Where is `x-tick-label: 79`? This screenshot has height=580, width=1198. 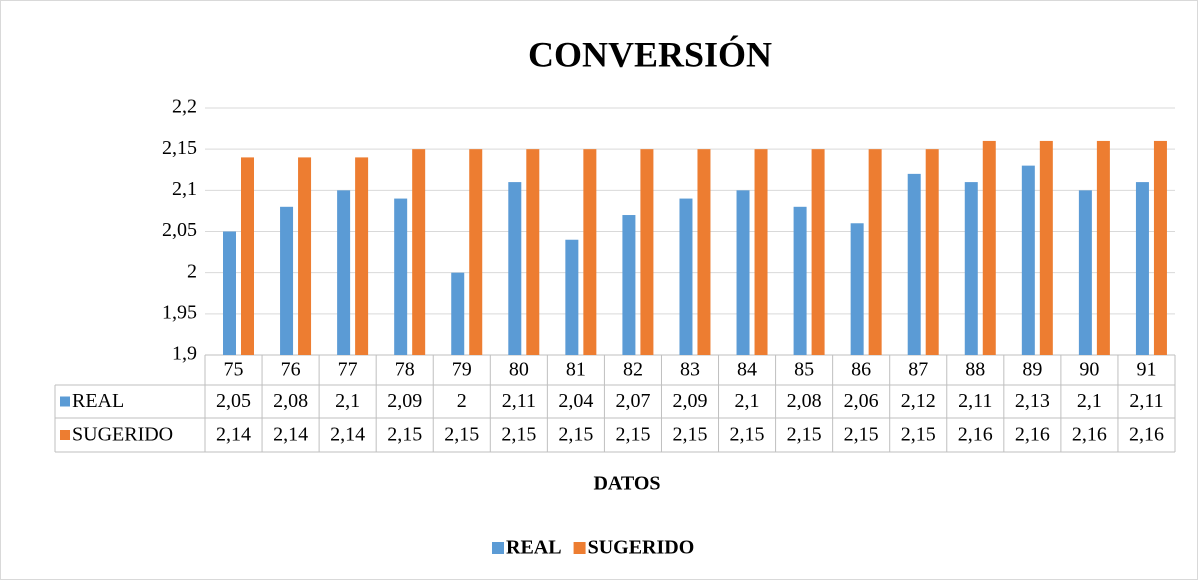
x-tick-label: 79 is located at coordinates (462, 370).